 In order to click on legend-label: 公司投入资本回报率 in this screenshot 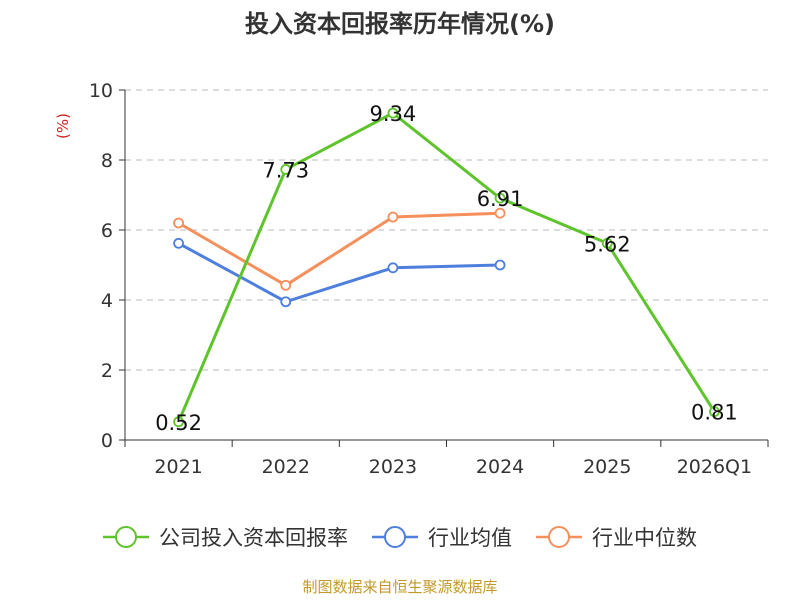, I will do `click(253, 538)`.